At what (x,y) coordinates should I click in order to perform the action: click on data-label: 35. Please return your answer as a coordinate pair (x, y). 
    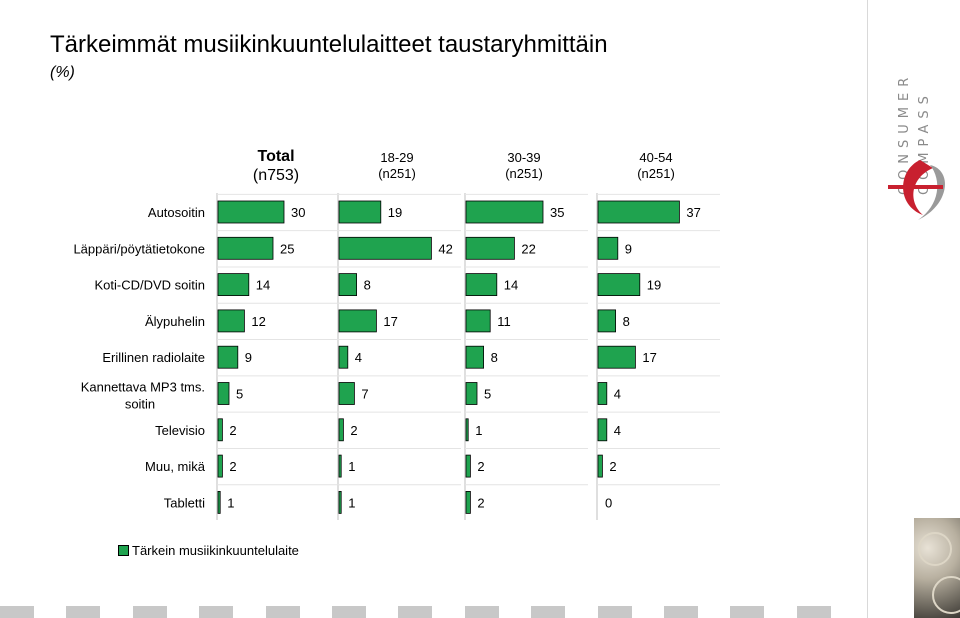
    Looking at the image, I should click on (557, 212).